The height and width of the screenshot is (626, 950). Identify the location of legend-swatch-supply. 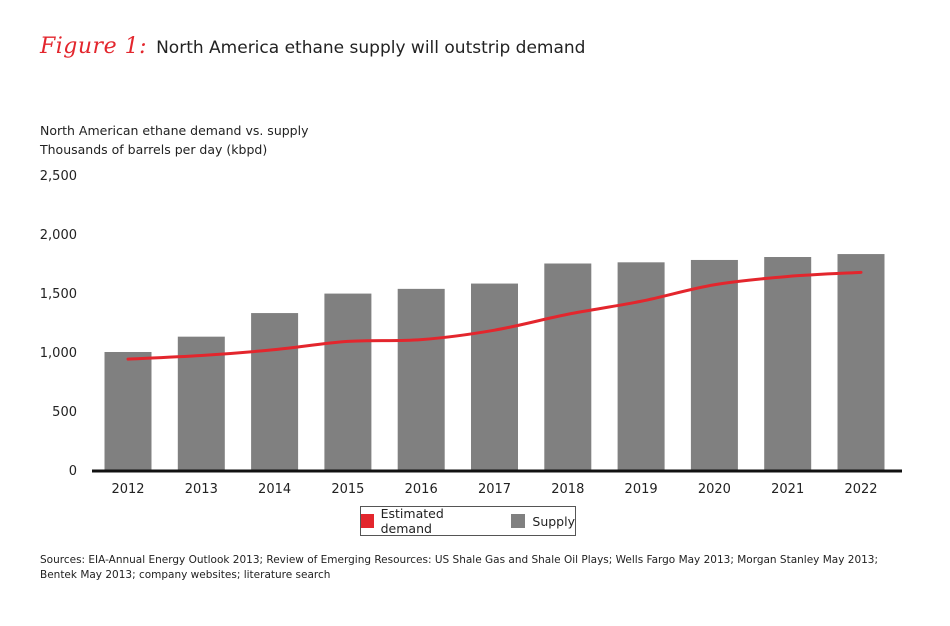
(518, 521).